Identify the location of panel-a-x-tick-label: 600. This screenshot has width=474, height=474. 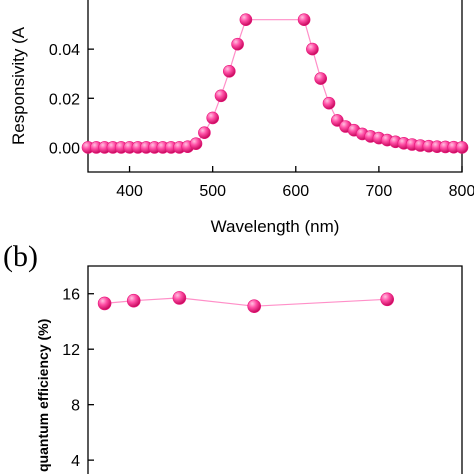
(295, 191).